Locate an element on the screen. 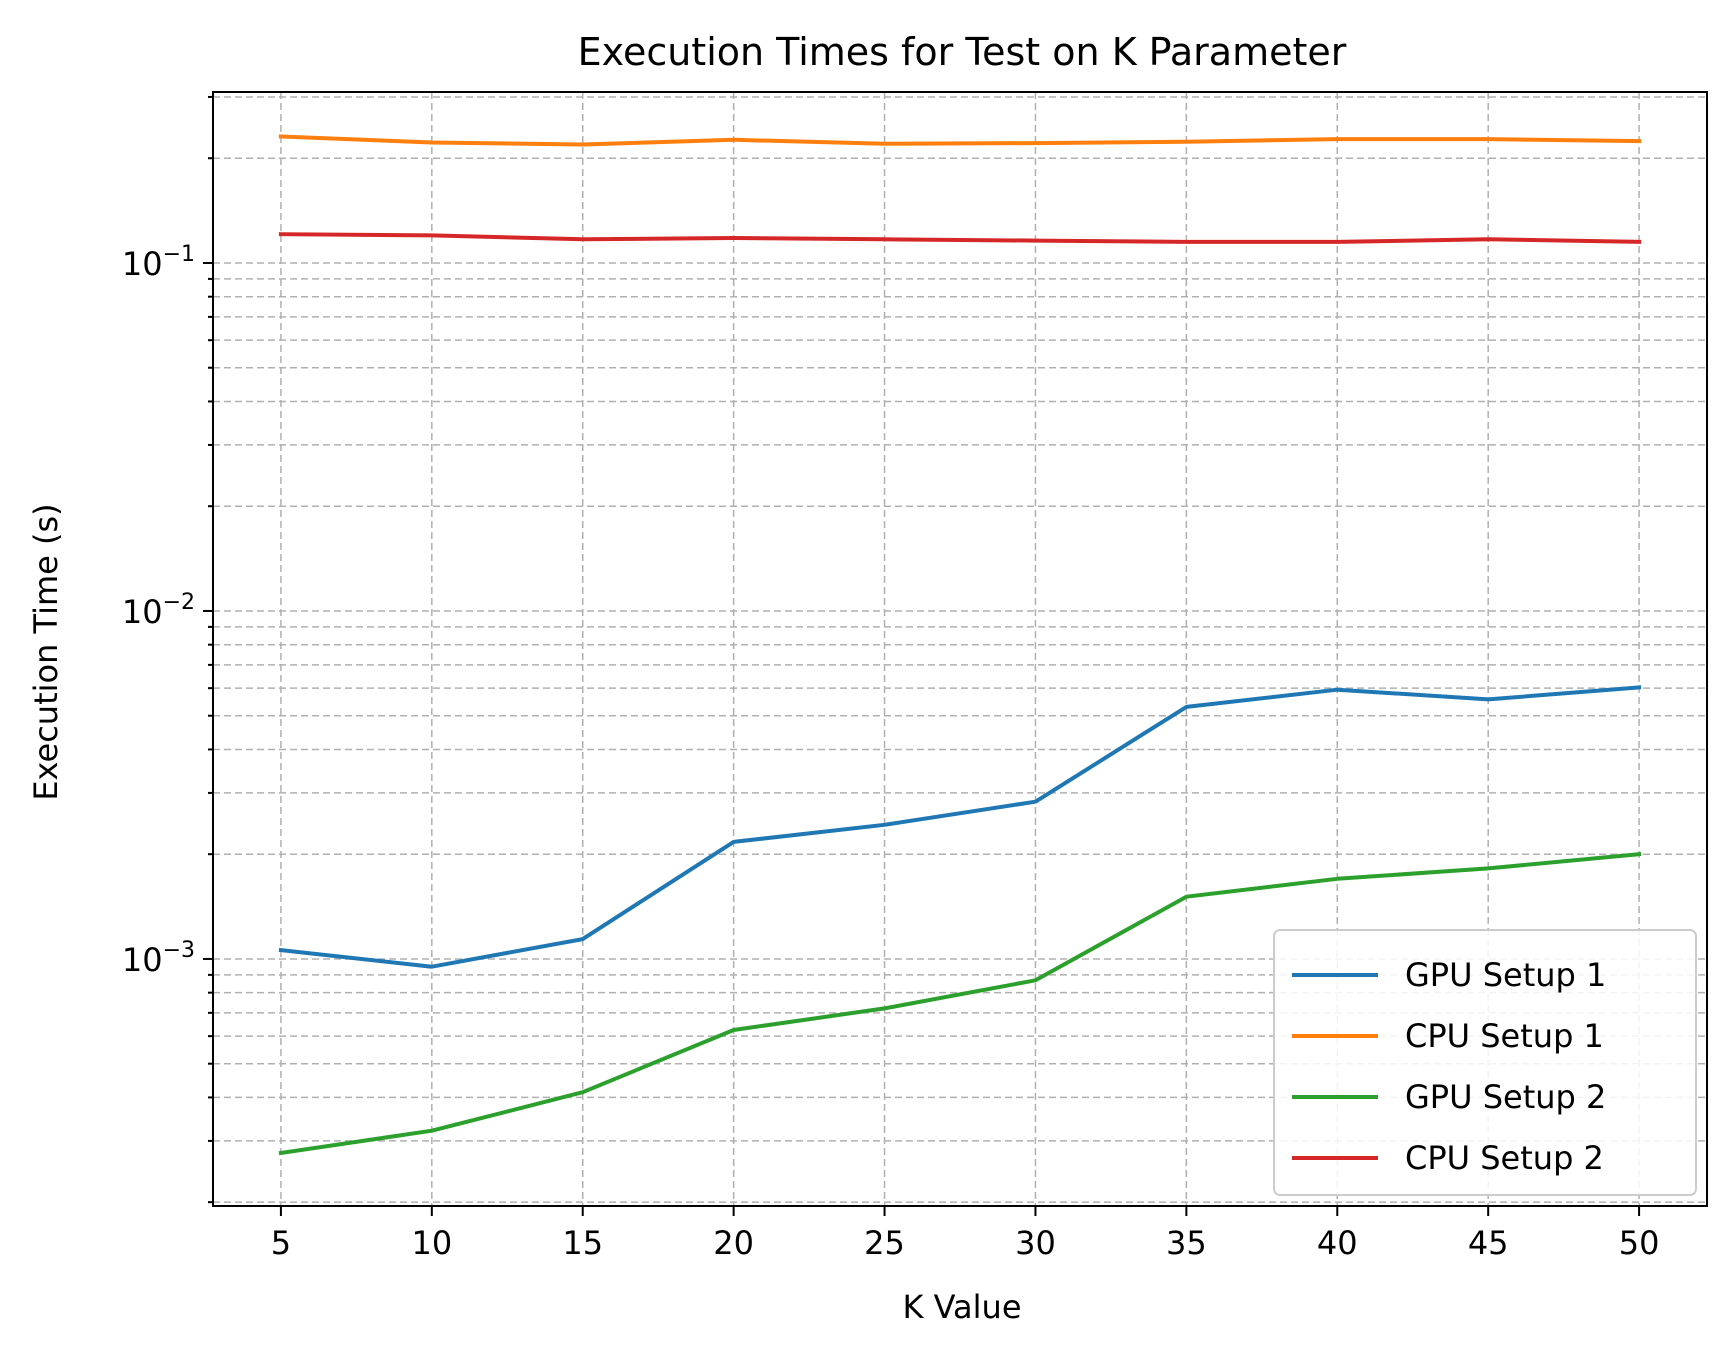 The width and height of the screenshot is (1729, 1357). legend-label: GPU Setup 2 is located at coordinates (1505, 1097).